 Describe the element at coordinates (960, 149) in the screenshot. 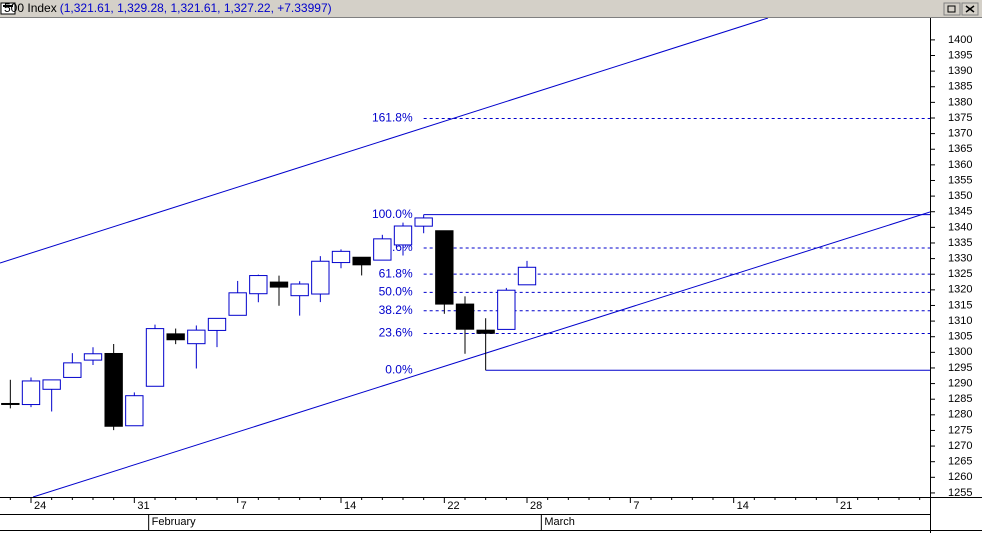

I see `y-tick-label: 1365` at that location.